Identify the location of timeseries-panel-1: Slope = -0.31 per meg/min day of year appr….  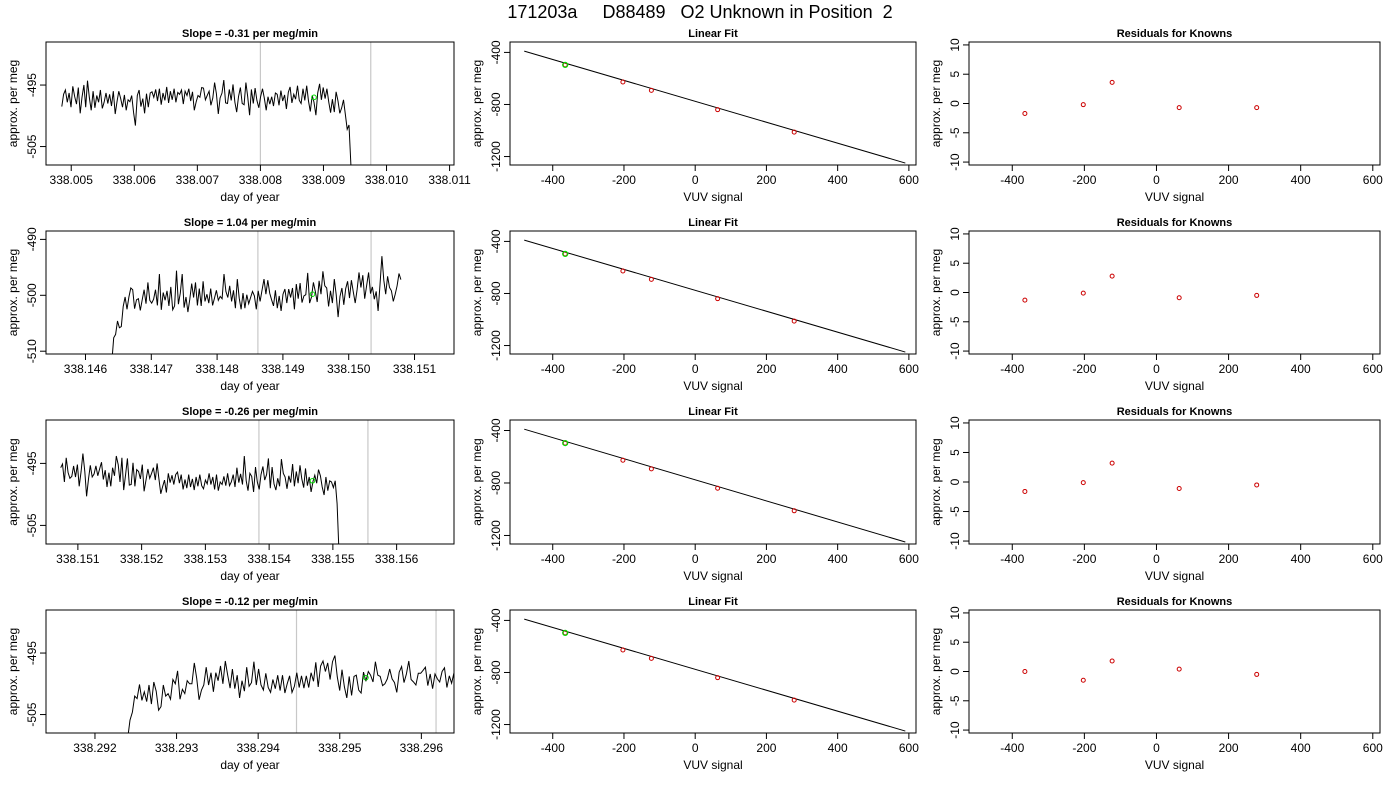
(238, 116).